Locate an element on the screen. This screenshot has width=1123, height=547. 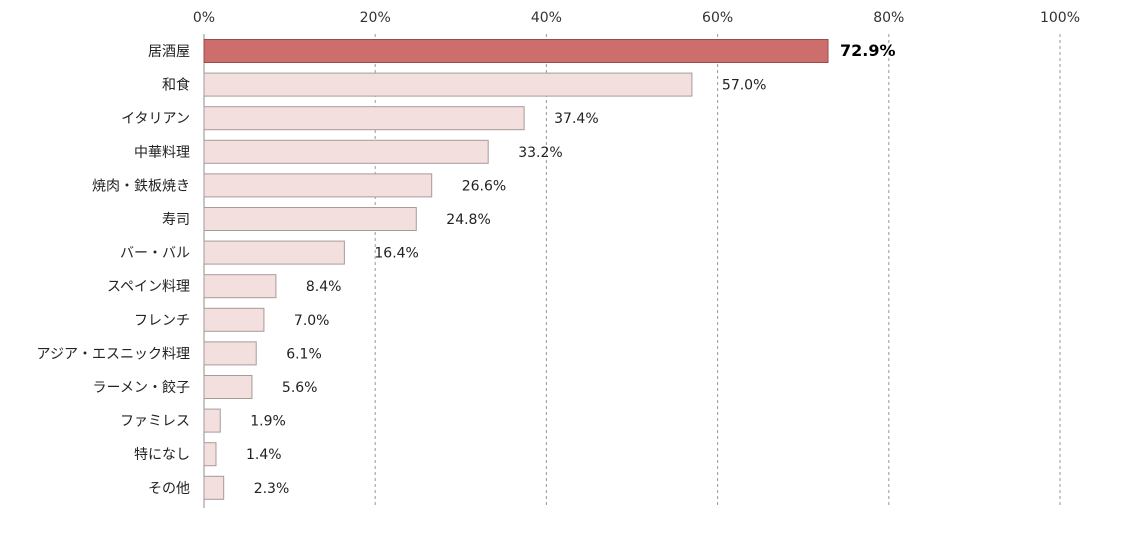
x-tick-label: 80% is located at coordinates (888, 18).